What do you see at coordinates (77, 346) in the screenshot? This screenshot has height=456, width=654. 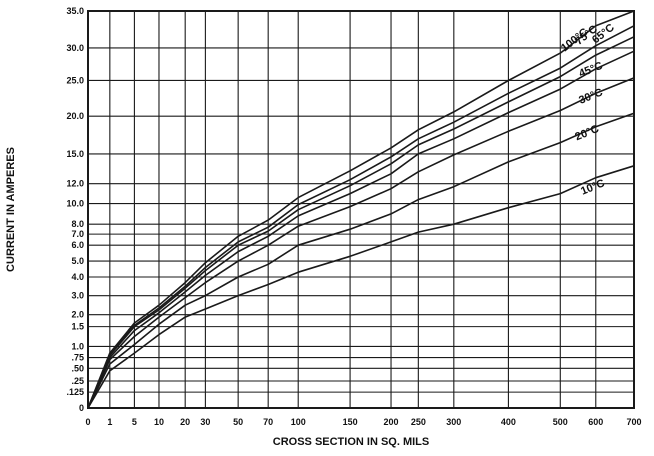 I see `y-tick-label: 1.0` at bounding box center [77, 346].